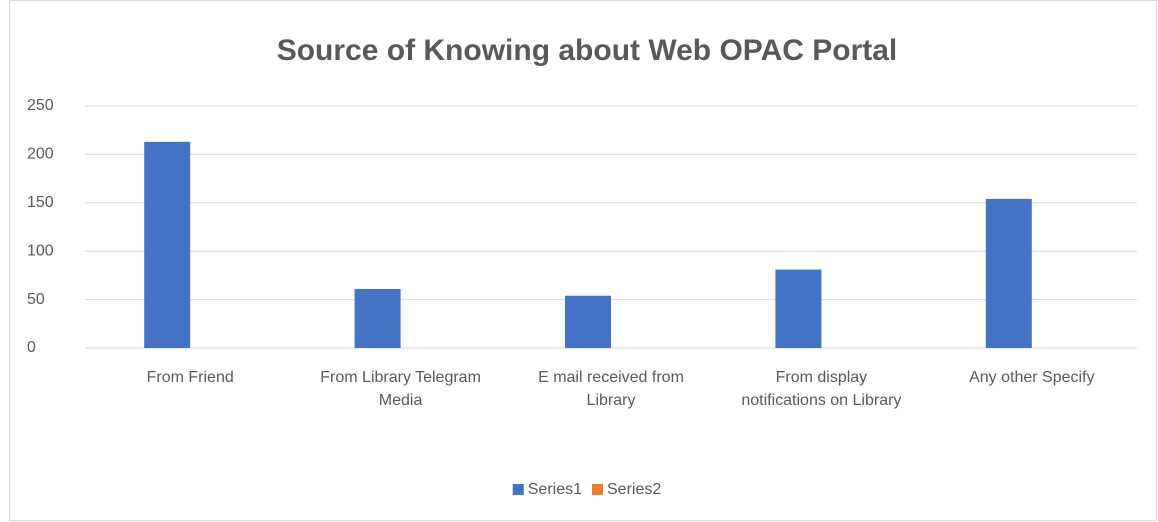 The image size is (1158, 522). I want to click on chart-title: Source of Knowing about Web OPAC Portal, so click(587, 50).